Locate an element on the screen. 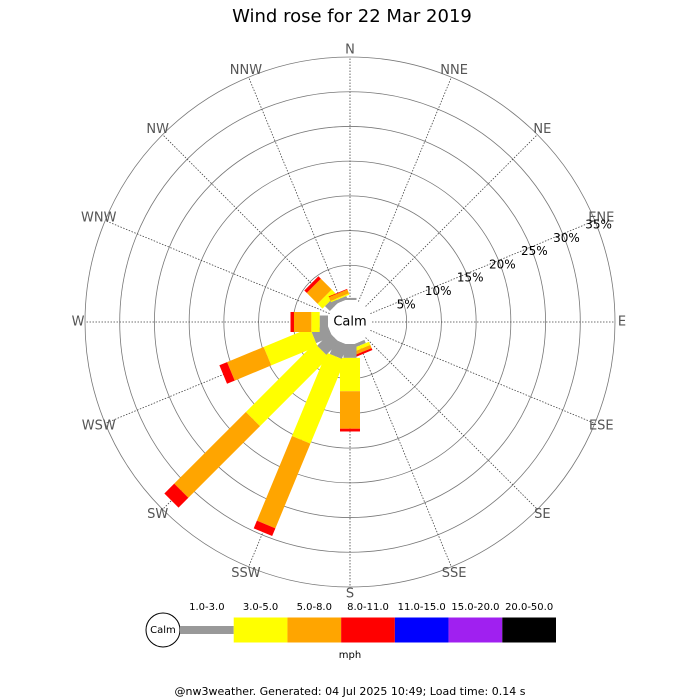 Image resolution: width=700 pixels, height=700 pixels. direction-label: SE is located at coordinates (542, 514).